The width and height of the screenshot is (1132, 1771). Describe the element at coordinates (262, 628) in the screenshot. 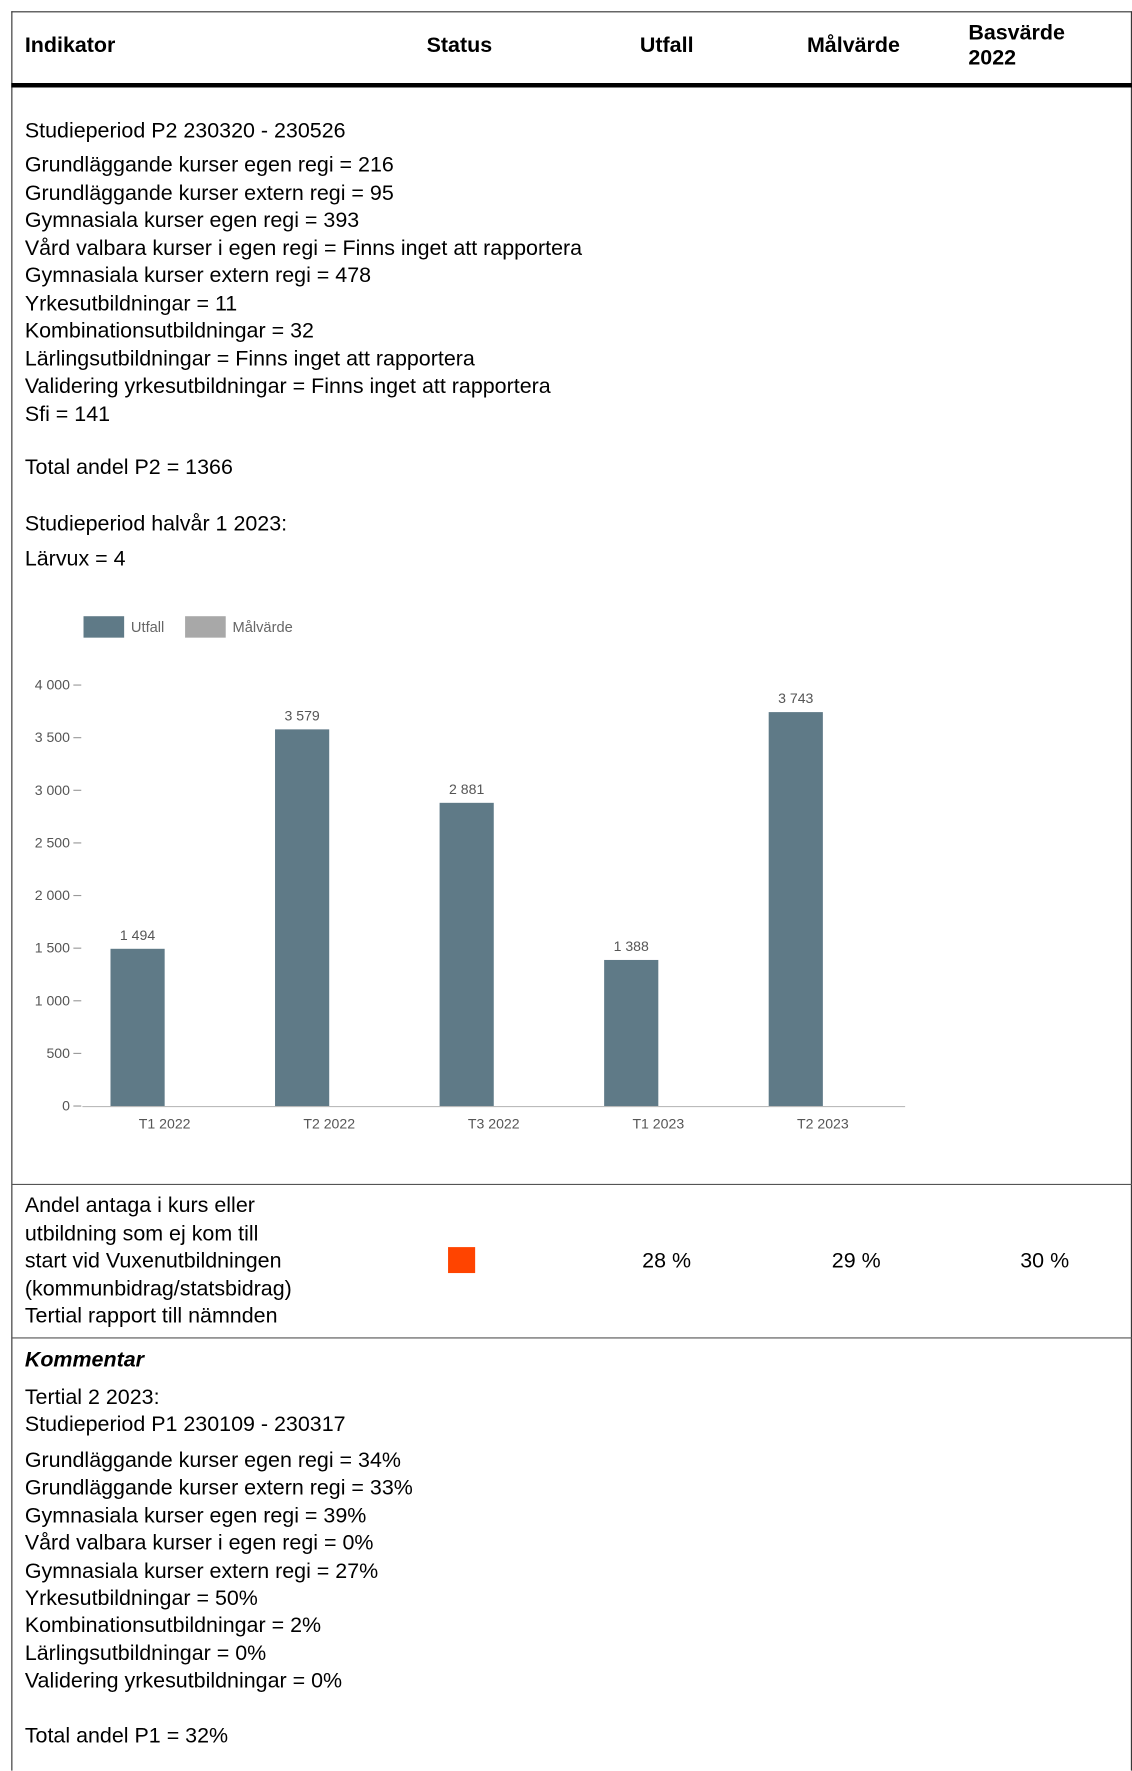

I see `legend-label: Målvärde` at that location.